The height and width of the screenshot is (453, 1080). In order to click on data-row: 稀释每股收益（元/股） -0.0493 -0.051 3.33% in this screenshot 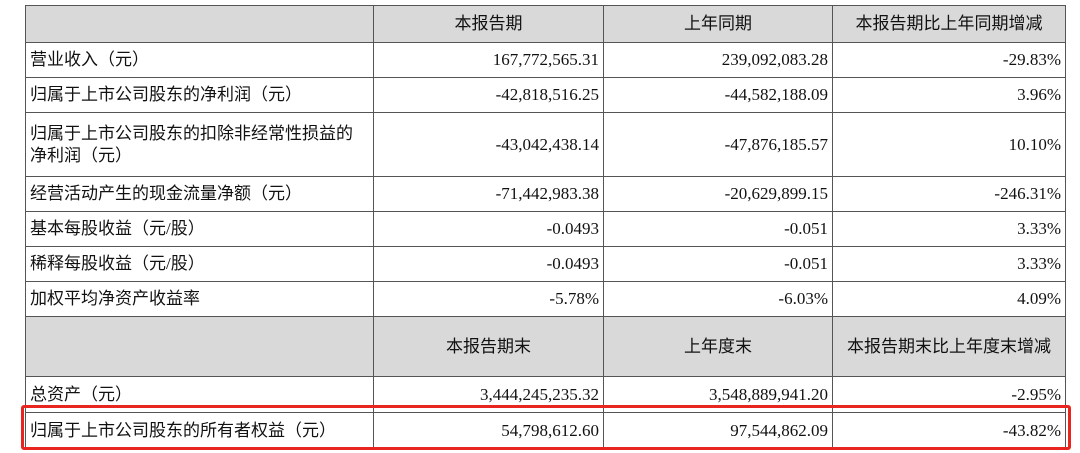, I will do `click(545, 264)`.